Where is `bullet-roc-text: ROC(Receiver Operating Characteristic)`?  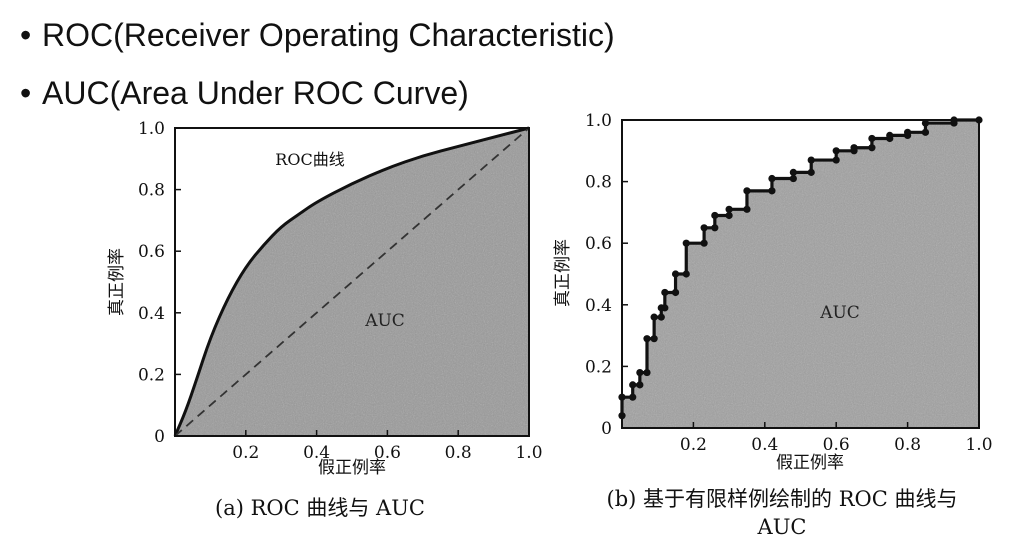 bullet-roc-text: ROC(Receiver Operating Characteristic) is located at coordinates (328, 35).